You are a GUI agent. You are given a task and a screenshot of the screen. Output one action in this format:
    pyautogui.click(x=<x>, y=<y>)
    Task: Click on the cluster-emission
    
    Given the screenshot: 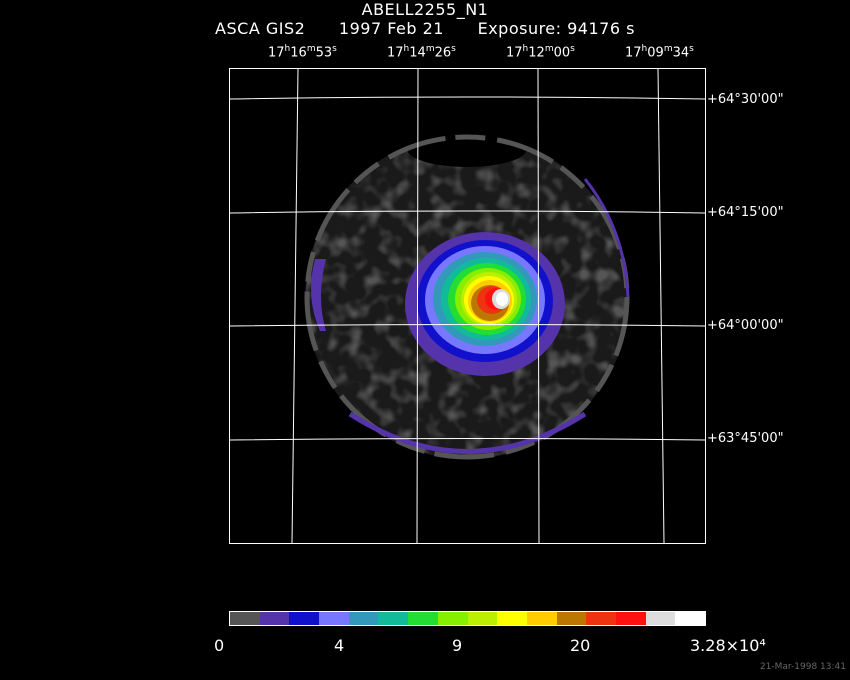 What is the action you would take?
    pyautogui.click(x=485, y=304)
    